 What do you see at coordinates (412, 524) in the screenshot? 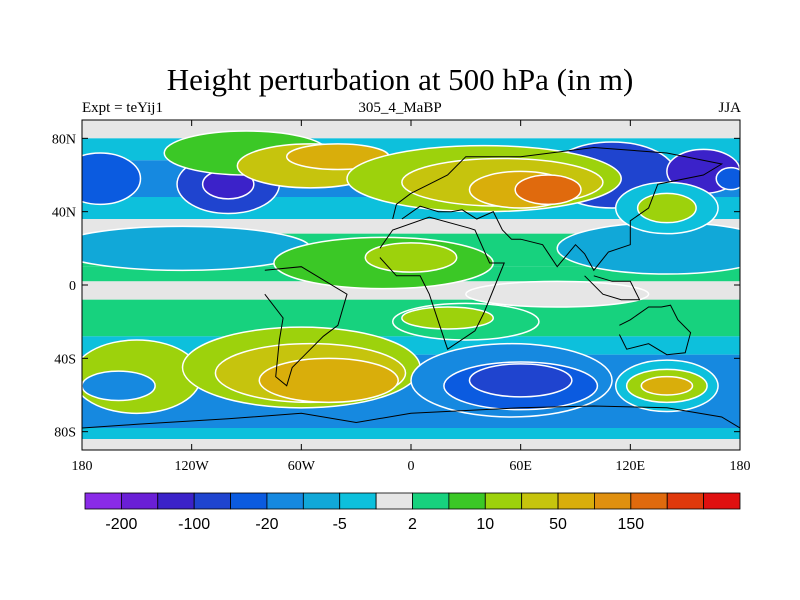
I see `colorbar-label: 2` at bounding box center [412, 524].